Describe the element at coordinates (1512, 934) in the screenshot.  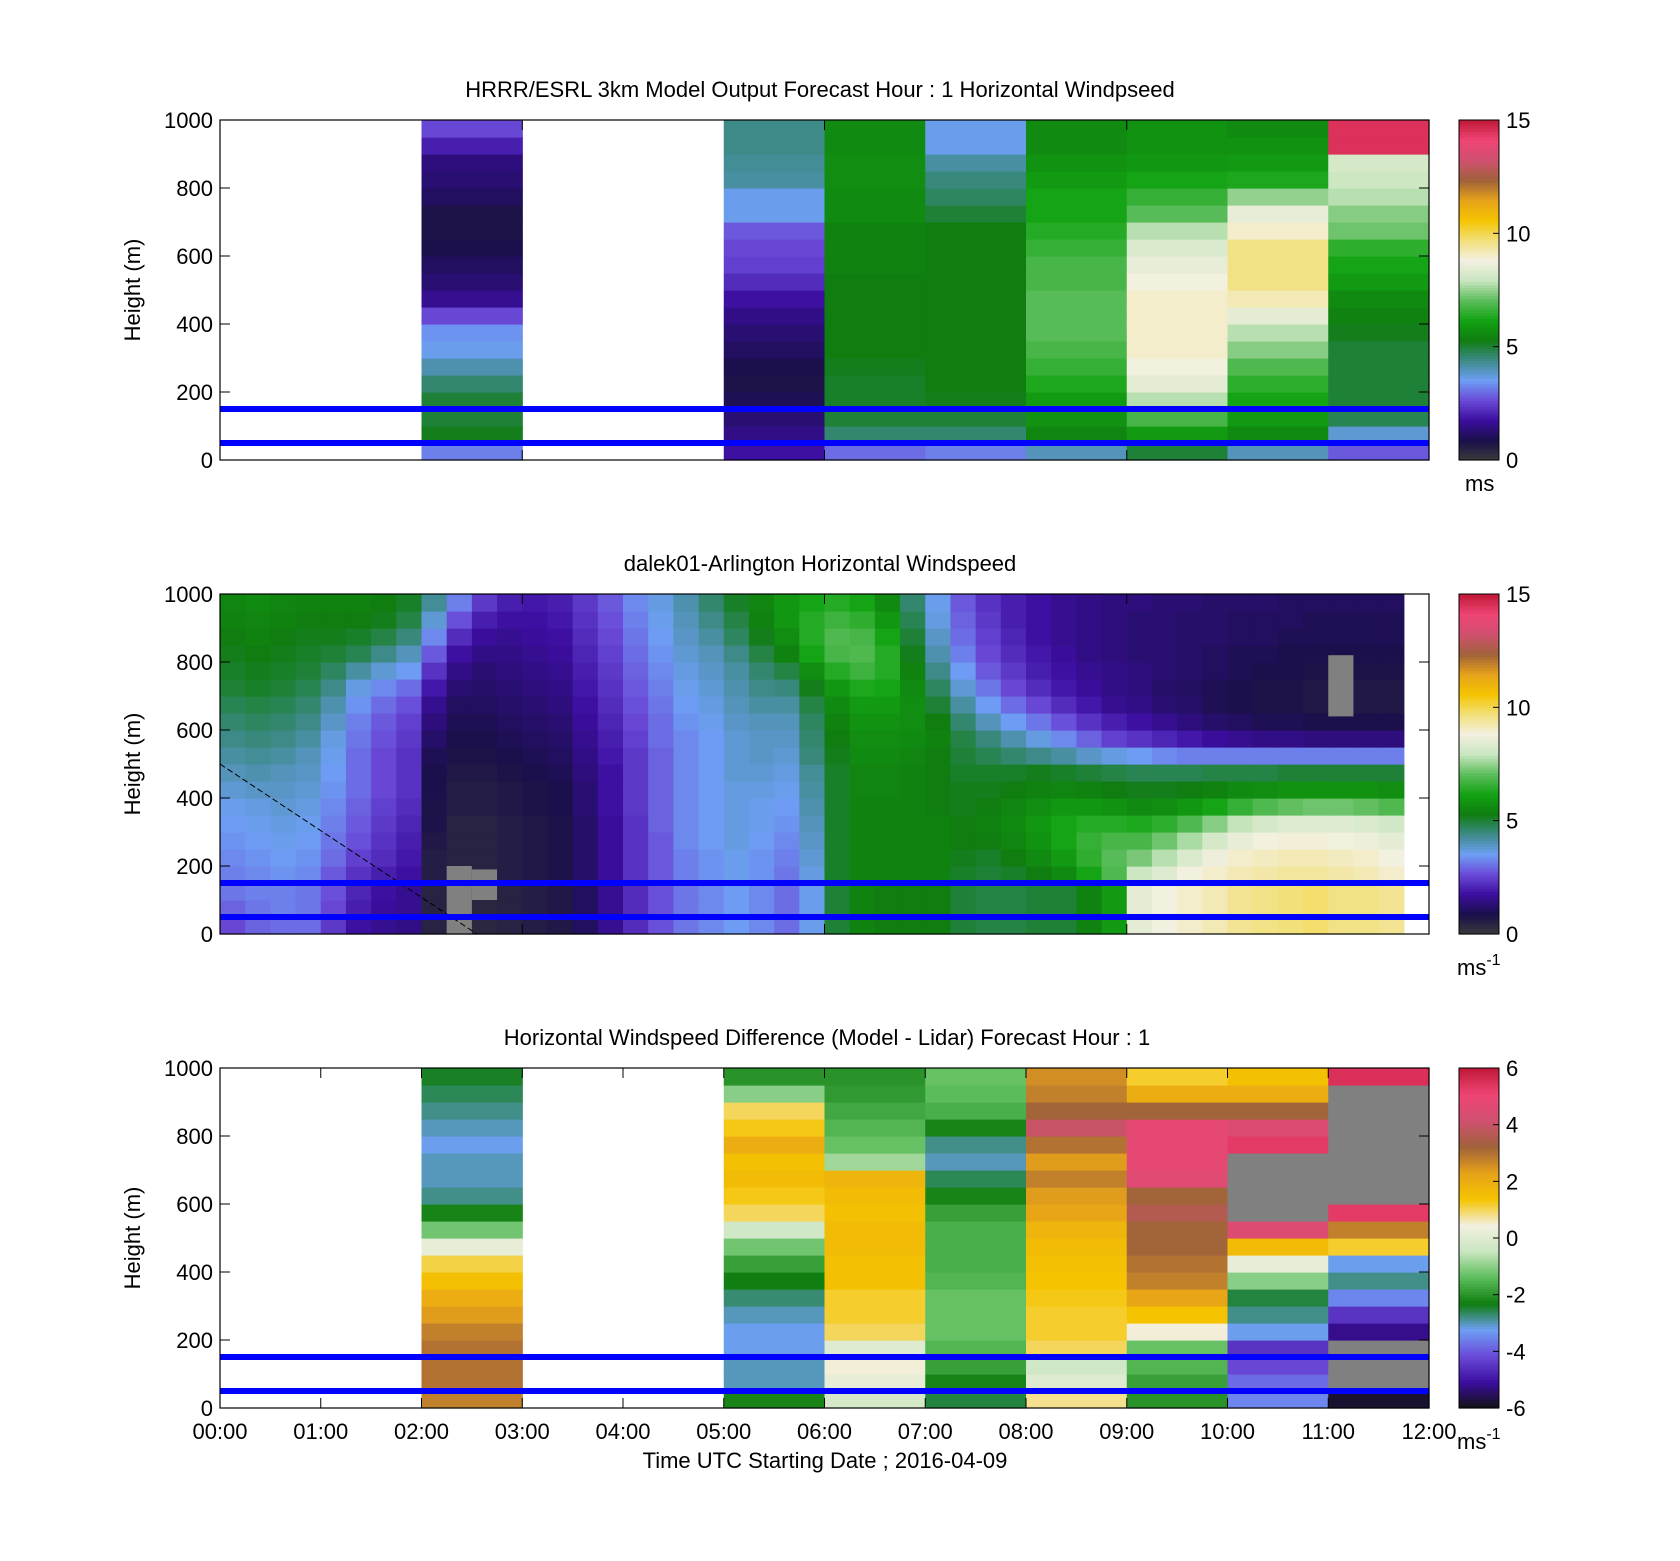
I see `colorbar-tick-label: 0` at that location.